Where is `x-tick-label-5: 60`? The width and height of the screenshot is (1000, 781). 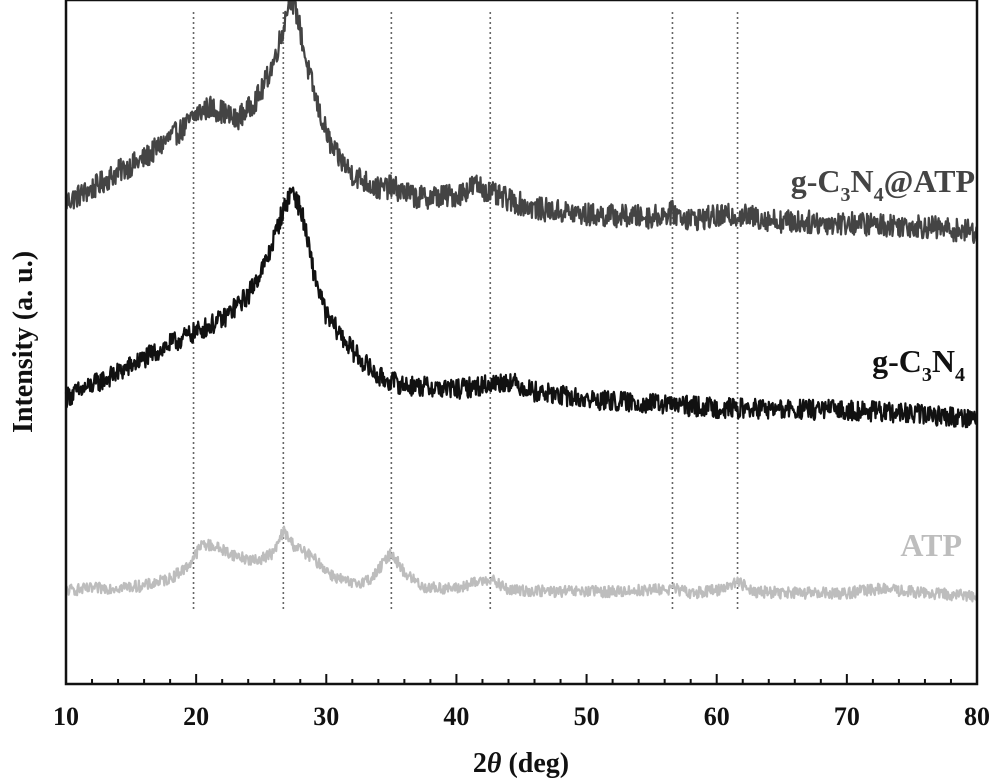
x-tick-label-5: 60 is located at coordinates (717, 716).